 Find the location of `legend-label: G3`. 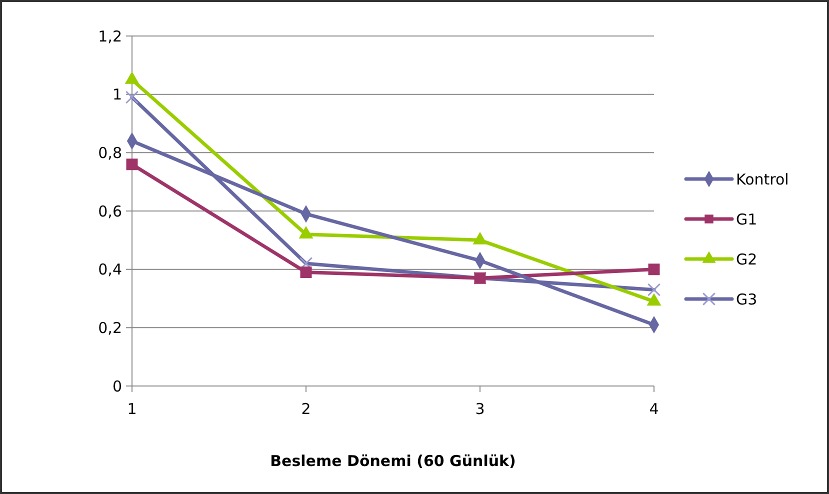

legend-label: G3 is located at coordinates (747, 299).